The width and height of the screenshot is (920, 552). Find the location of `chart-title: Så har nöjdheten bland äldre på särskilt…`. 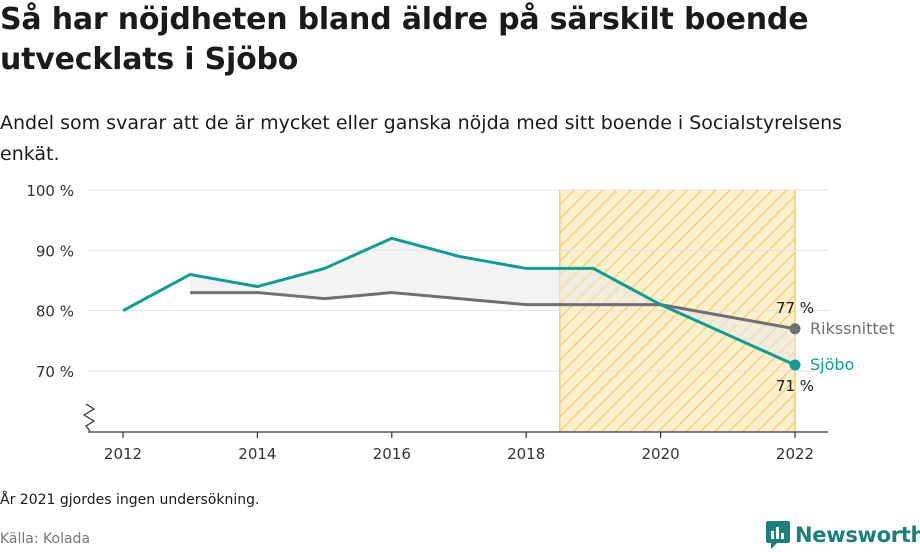

chart-title: Så har nöjdheten bland äldre på särskilt… is located at coordinates (404, 39).